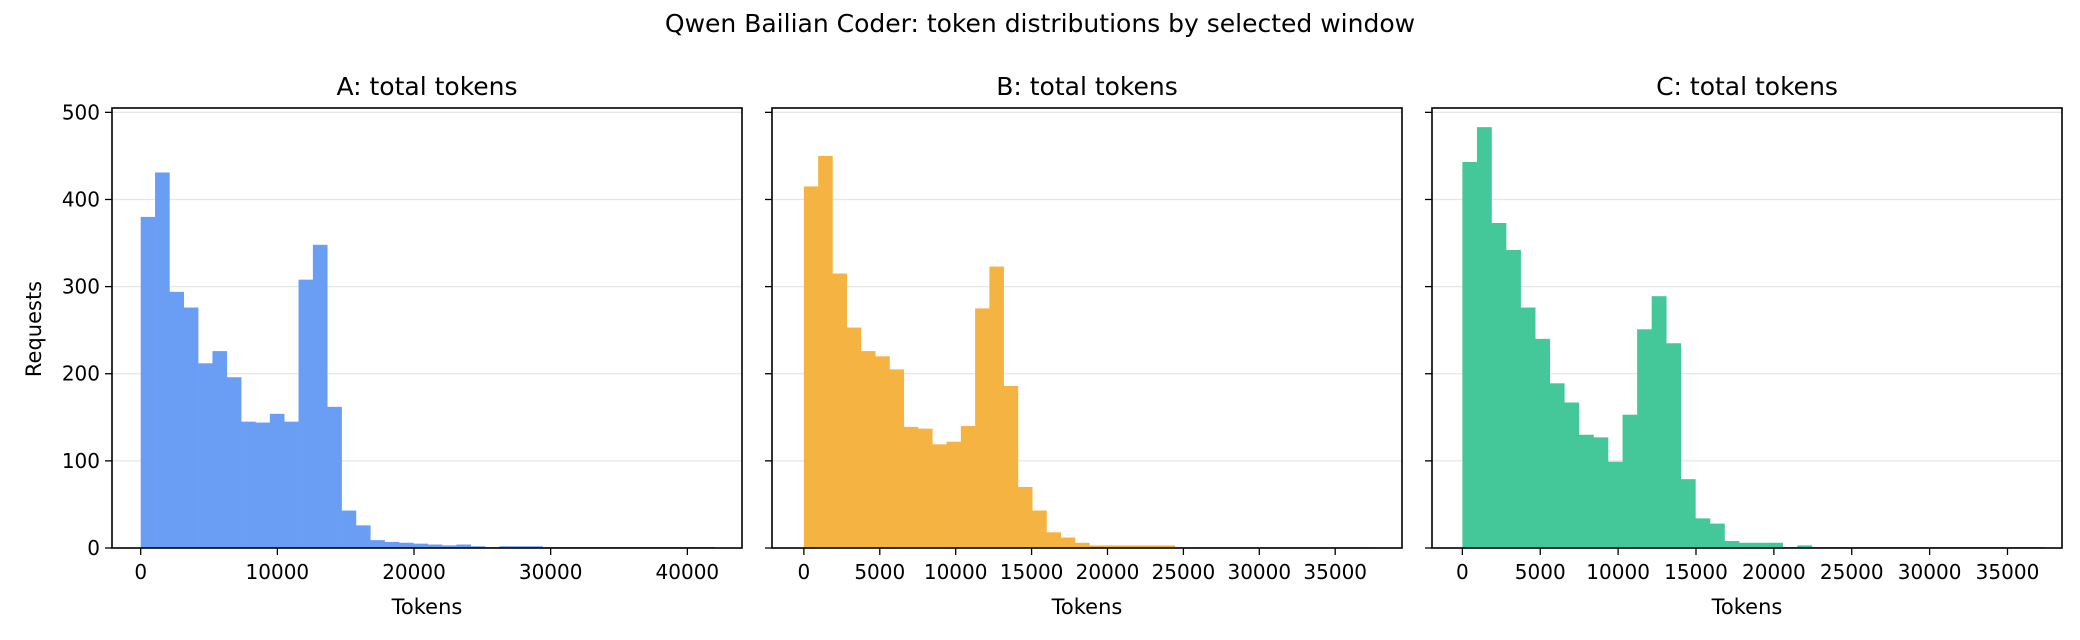 Image resolution: width=2080 pixels, height=640 pixels. What do you see at coordinates (1747, 86) in the screenshot?
I see `panel-title: C: total tokens` at bounding box center [1747, 86].